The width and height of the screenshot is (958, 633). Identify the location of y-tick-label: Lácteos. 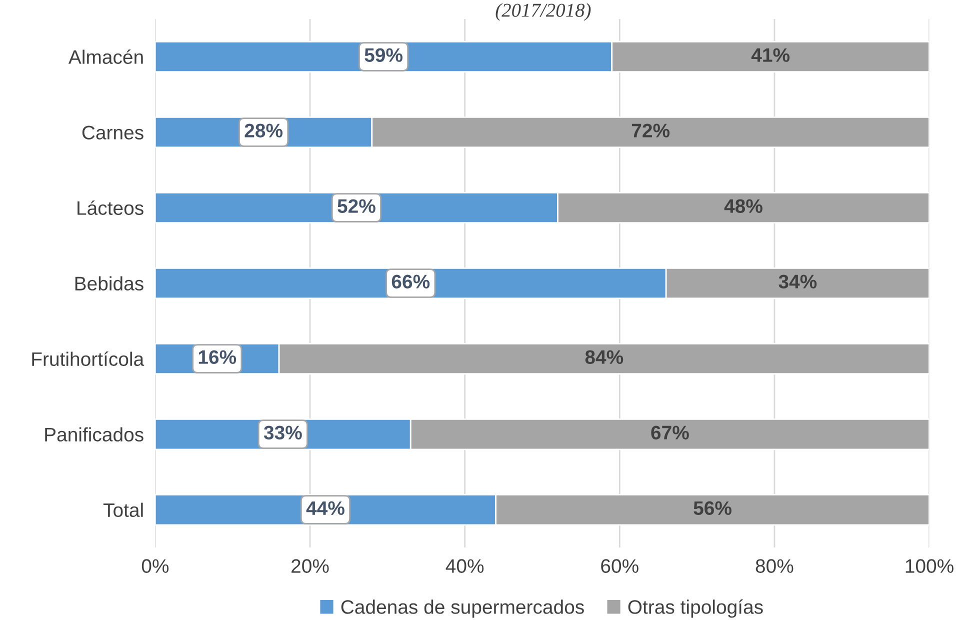
(111, 207).